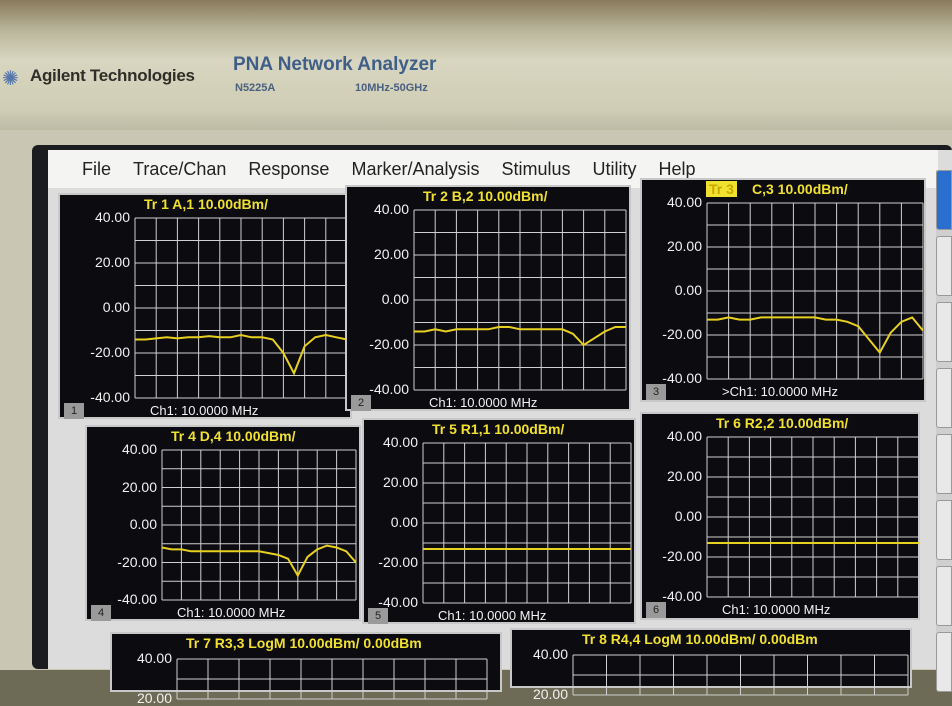 This screenshot has width=952, height=706. What do you see at coordinates (614, 168) in the screenshot?
I see `menu-utility: Utility` at bounding box center [614, 168].